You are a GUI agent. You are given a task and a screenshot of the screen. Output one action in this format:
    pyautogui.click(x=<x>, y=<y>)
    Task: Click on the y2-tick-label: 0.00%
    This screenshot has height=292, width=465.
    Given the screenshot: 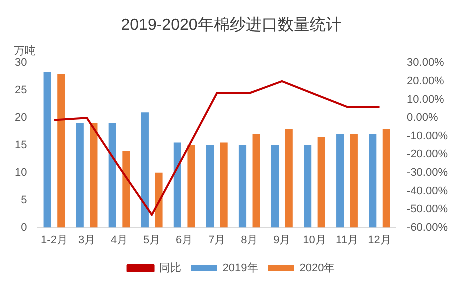 What is the action you would take?
    pyautogui.click(x=422, y=118)
    